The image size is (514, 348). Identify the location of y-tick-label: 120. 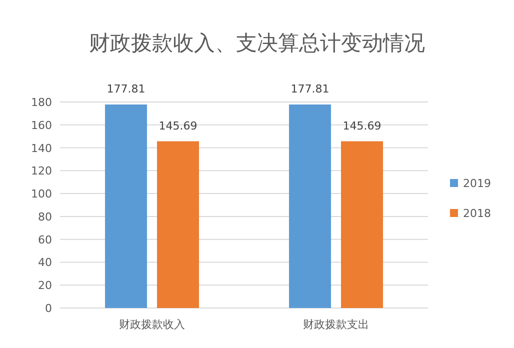
(41, 171).